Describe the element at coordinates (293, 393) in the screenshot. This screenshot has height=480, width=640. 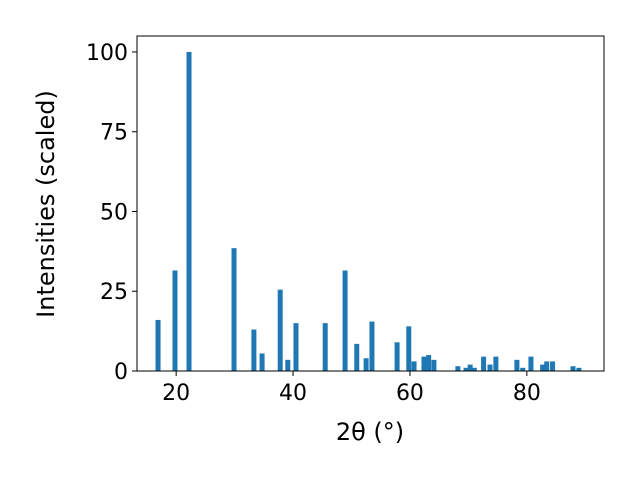
I see `x-tick-label: 40` at that location.